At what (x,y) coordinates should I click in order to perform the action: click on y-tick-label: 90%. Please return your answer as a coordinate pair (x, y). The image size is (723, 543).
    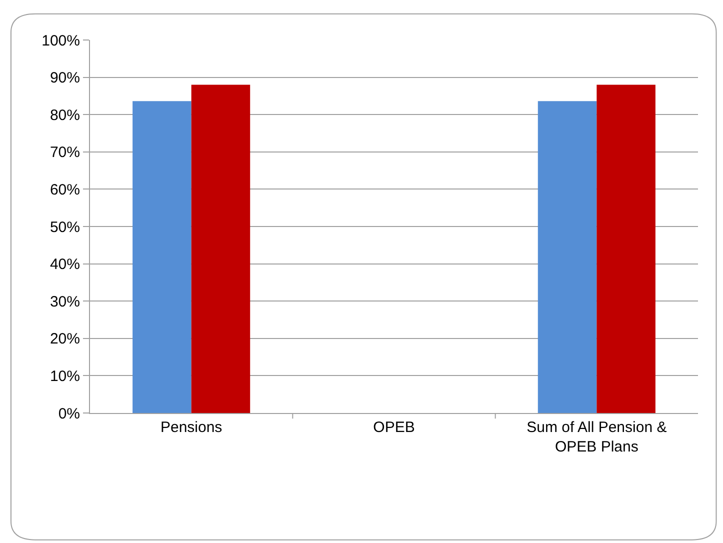
    Looking at the image, I should click on (65, 78).